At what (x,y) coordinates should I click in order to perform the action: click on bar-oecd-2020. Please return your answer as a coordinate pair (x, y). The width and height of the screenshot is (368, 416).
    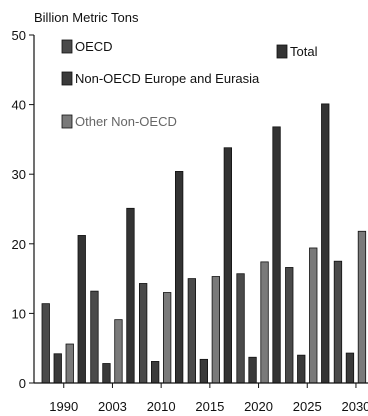
    Looking at the image, I should click on (240, 328).